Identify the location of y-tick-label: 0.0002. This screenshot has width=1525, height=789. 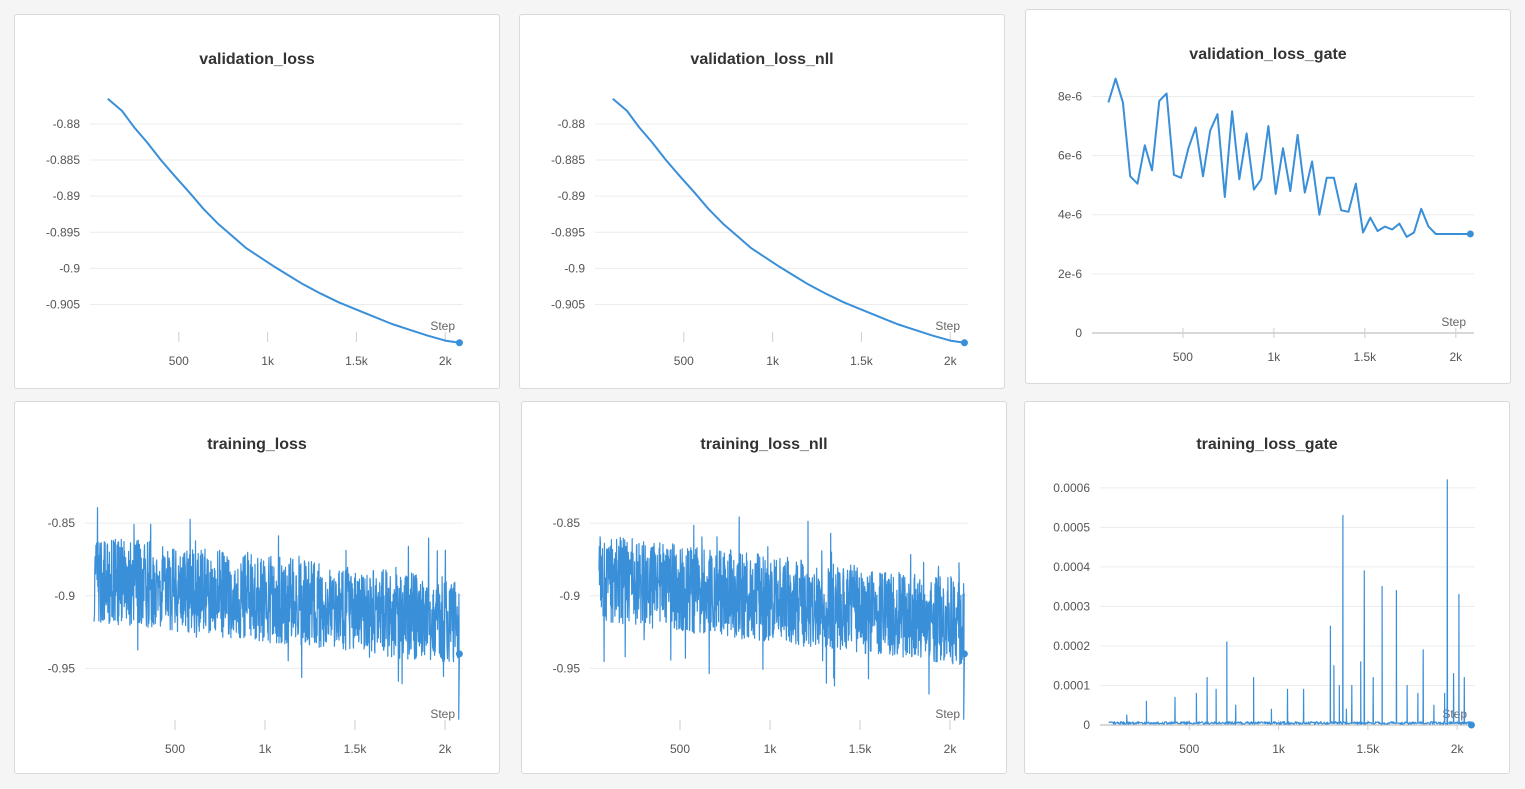
(1071, 646).